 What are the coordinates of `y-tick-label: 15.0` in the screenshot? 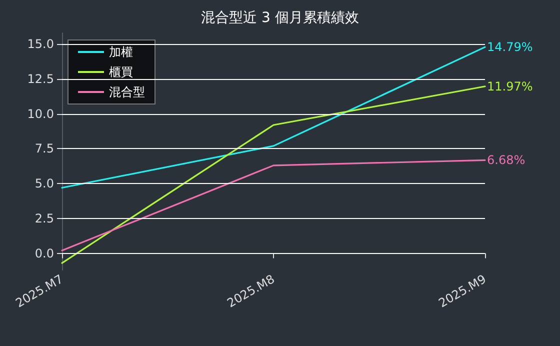 It's located at (40, 44).